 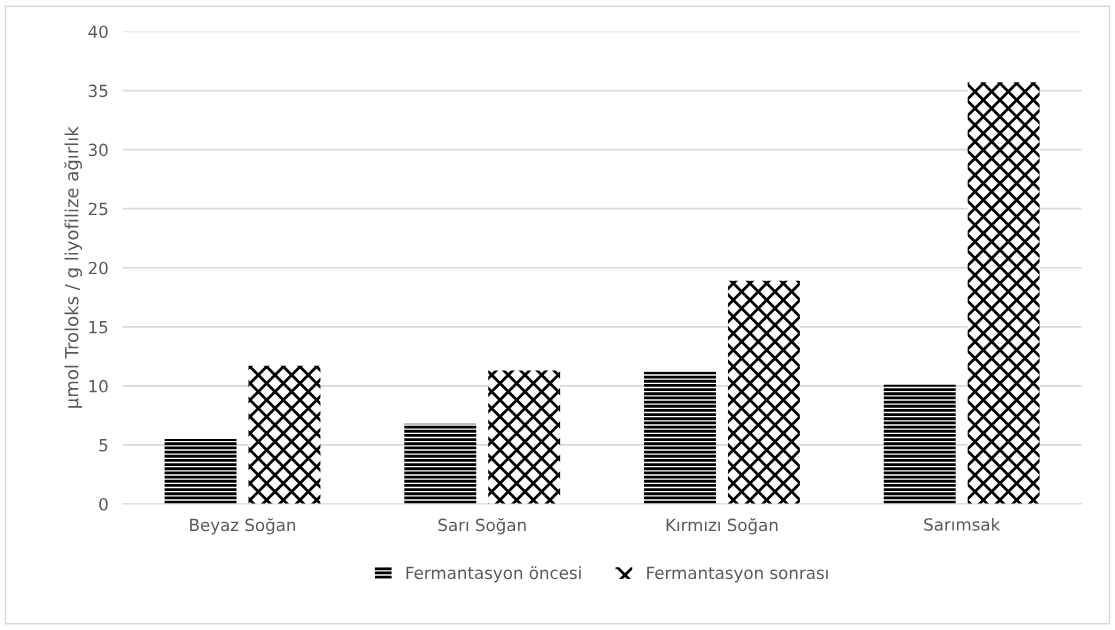 I want to click on x-tick-label: Kırmızı Soğan, so click(x=722, y=526).